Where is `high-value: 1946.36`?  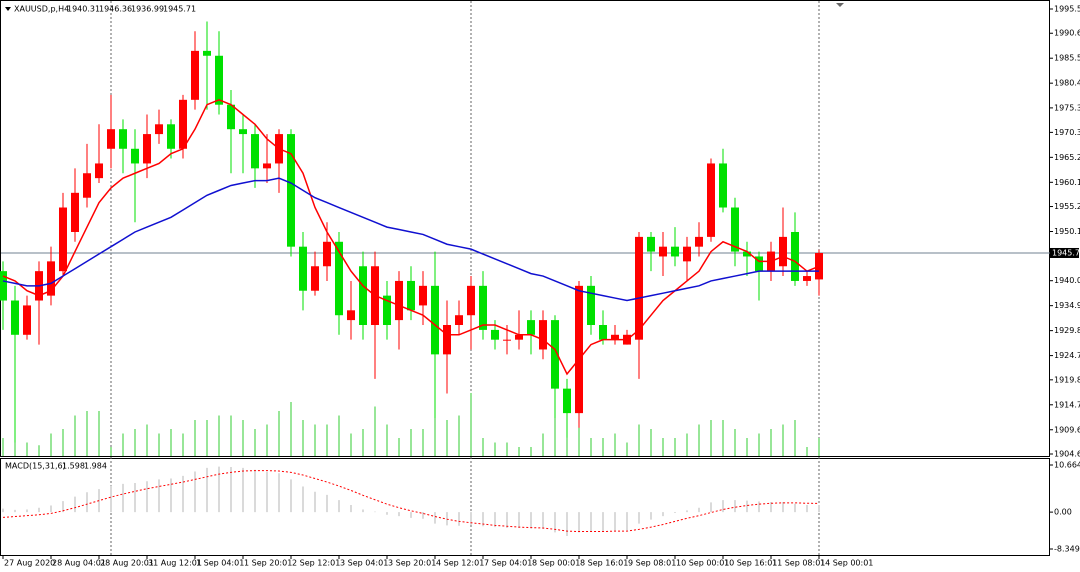
high-value: 1946.36 is located at coordinates (115, 9).